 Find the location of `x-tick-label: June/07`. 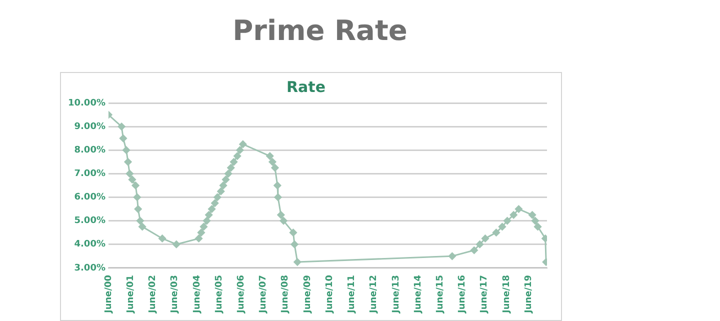

x-tick-label: June/07 is located at coordinates (263, 294).